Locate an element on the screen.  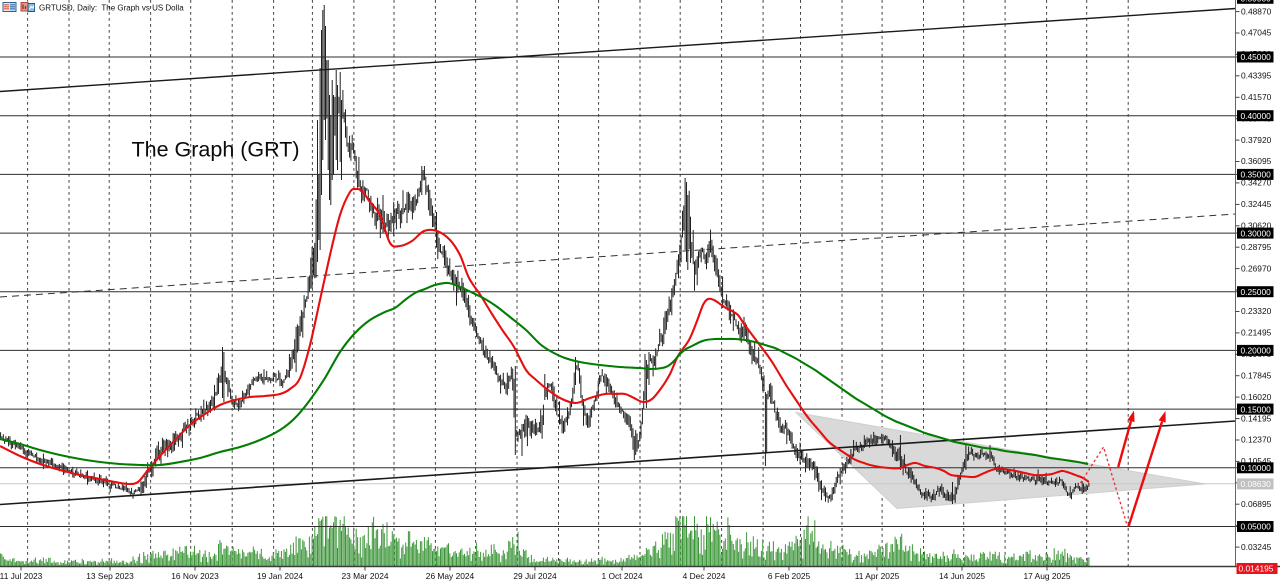
svg-text: 0.40000 is located at coordinates (1256, 116).